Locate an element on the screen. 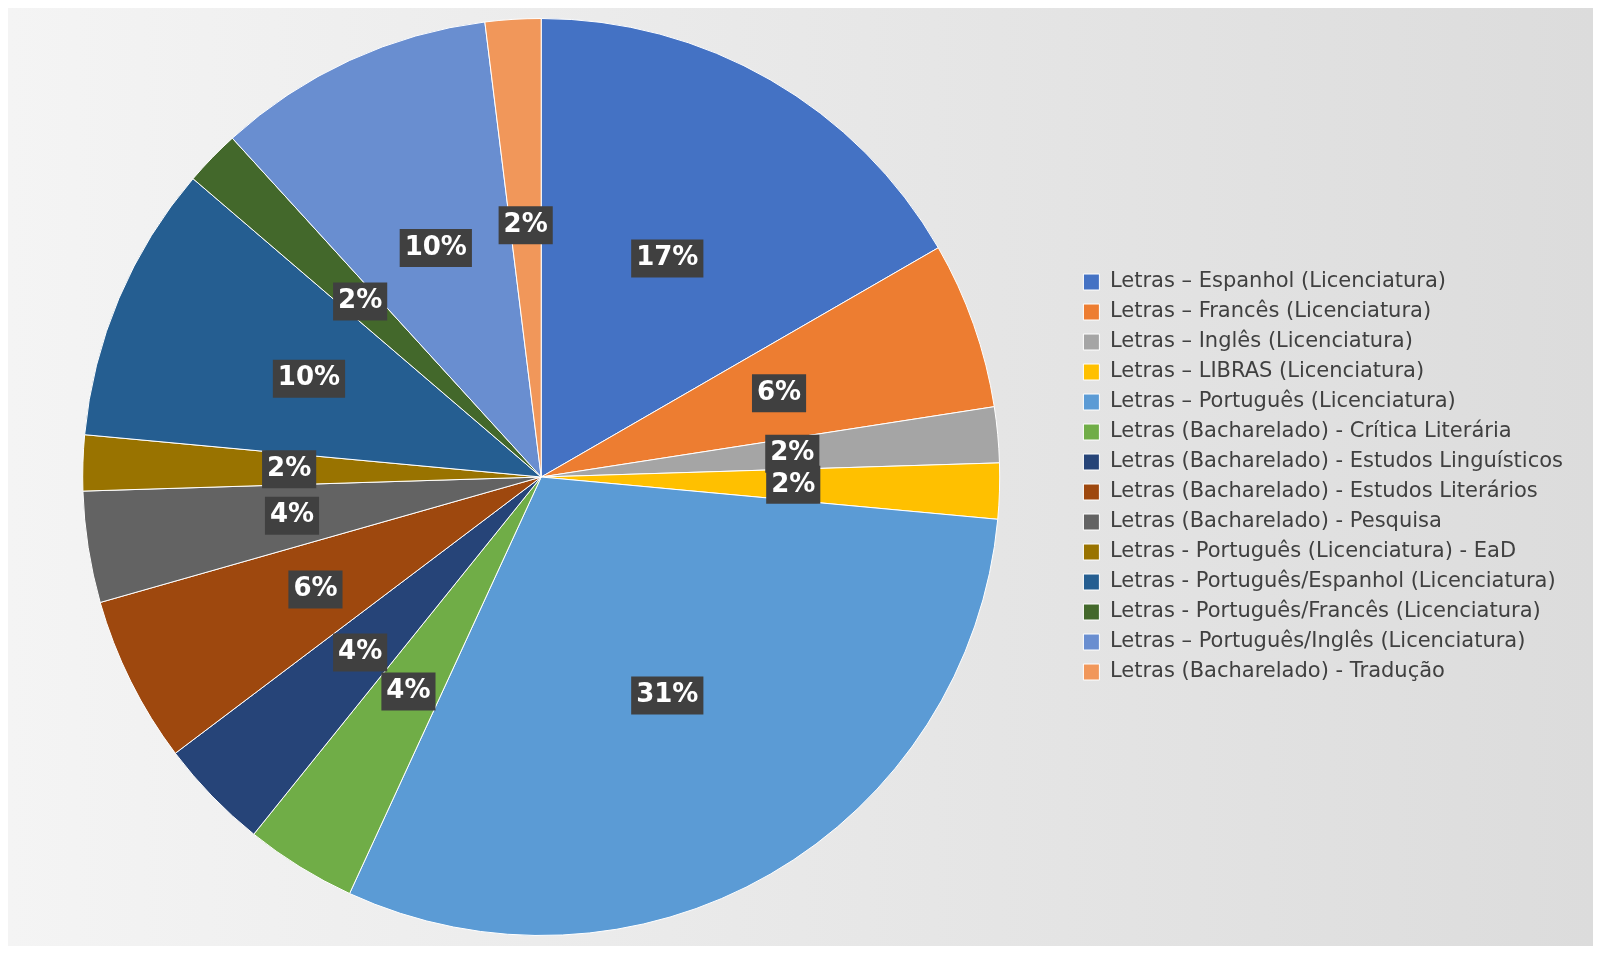 The width and height of the screenshot is (1601, 954). legend-label: Letras (Bacharelado) - Crítica Literária is located at coordinates (1310, 430).